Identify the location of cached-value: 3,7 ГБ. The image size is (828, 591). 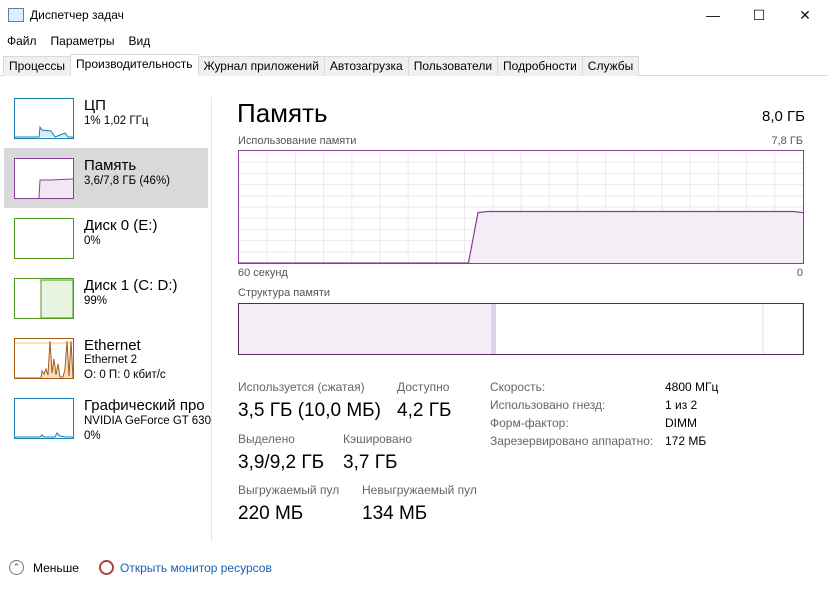
(370, 462).